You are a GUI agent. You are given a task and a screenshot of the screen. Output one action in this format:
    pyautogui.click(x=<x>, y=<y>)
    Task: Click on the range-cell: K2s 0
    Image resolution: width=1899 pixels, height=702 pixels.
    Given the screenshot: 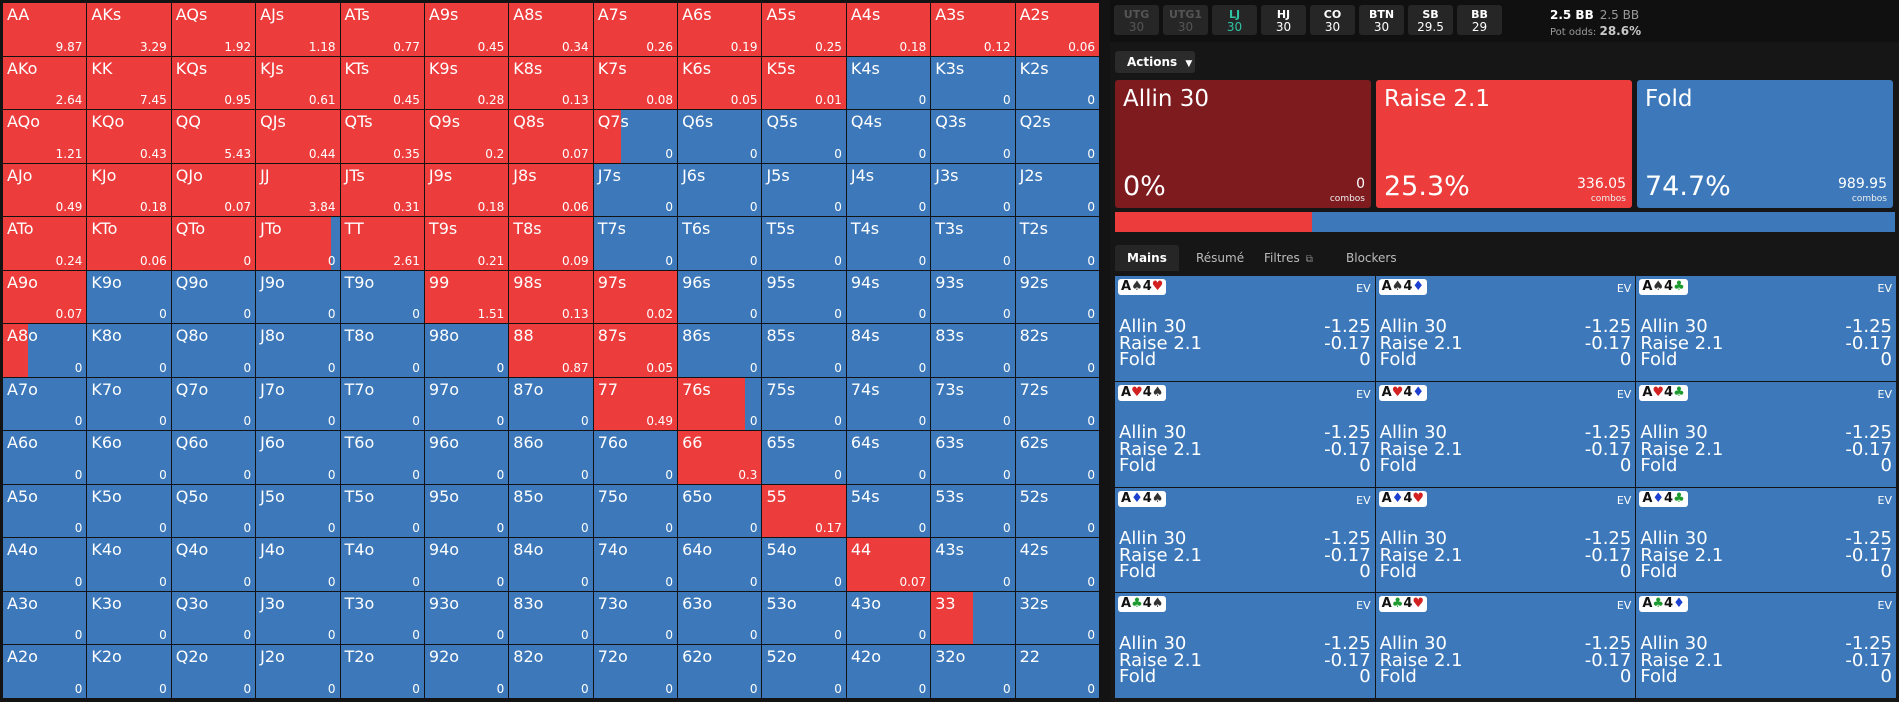 What is the action you would take?
    pyautogui.click(x=1057, y=83)
    